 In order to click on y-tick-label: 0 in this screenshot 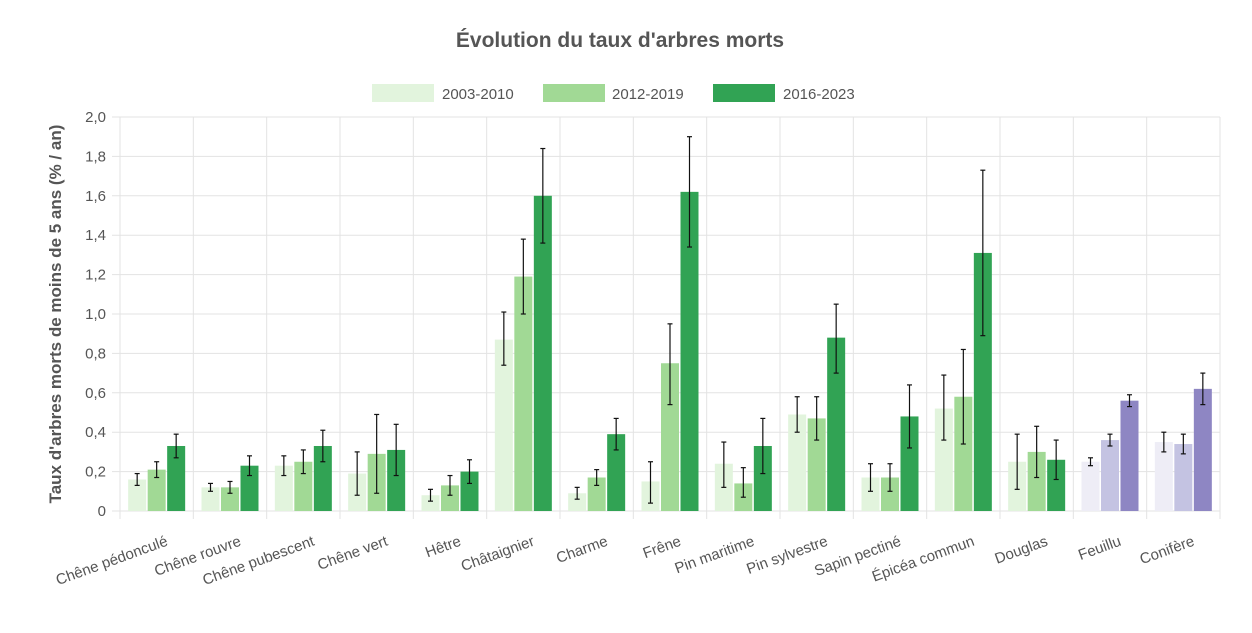, I will do `click(102, 511)`.